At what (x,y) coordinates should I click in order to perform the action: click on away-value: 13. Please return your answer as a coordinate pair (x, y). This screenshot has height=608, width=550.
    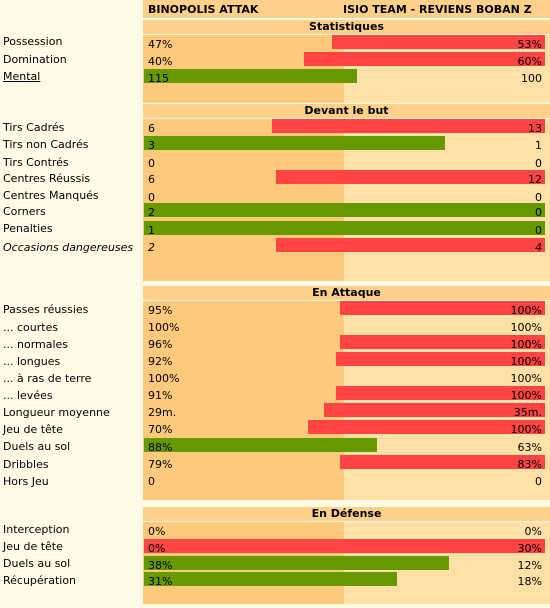
    Looking at the image, I should click on (535, 128).